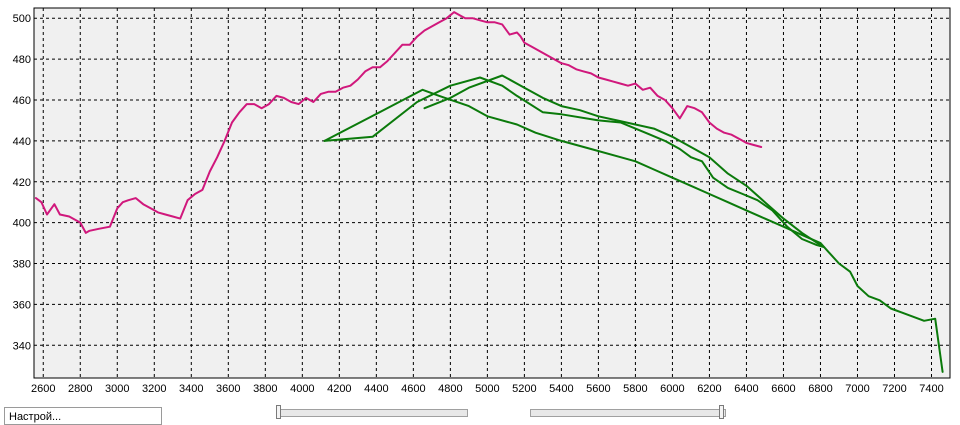 This screenshot has width=960, height=425. I want to click on x-tick-label: 5600, so click(598, 389).